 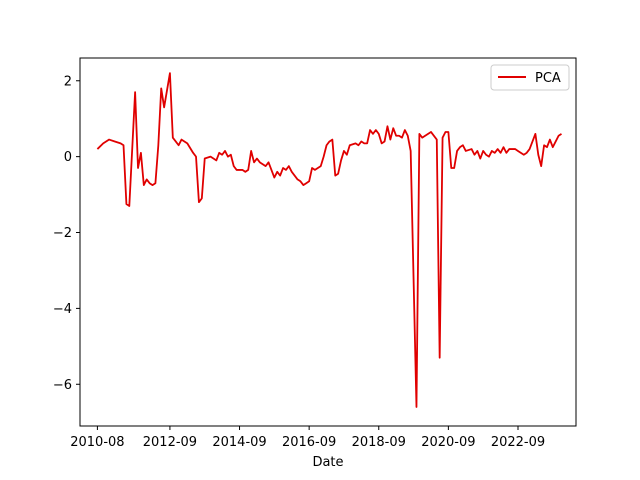 What do you see at coordinates (518, 442) in the screenshot?
I see `x-tick-label: 2022-09` at bounding box center [518, 442].